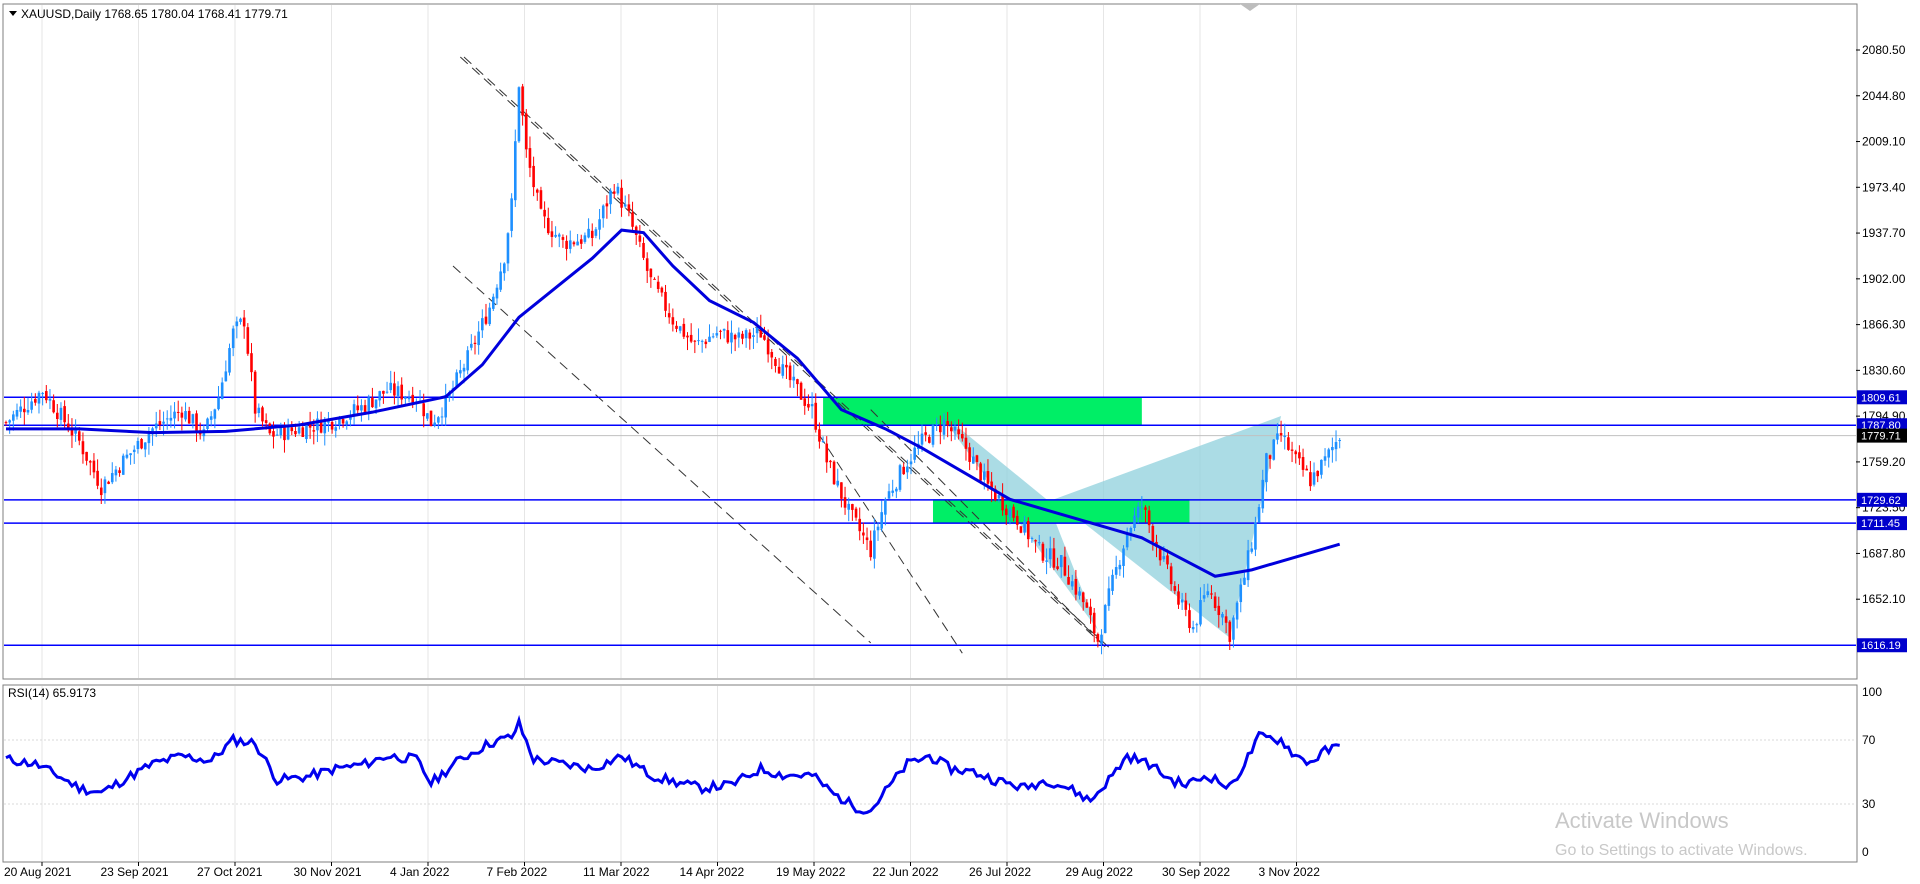  I want to click on time-tick-label: 20 Aug 2021, so click(38, 872).